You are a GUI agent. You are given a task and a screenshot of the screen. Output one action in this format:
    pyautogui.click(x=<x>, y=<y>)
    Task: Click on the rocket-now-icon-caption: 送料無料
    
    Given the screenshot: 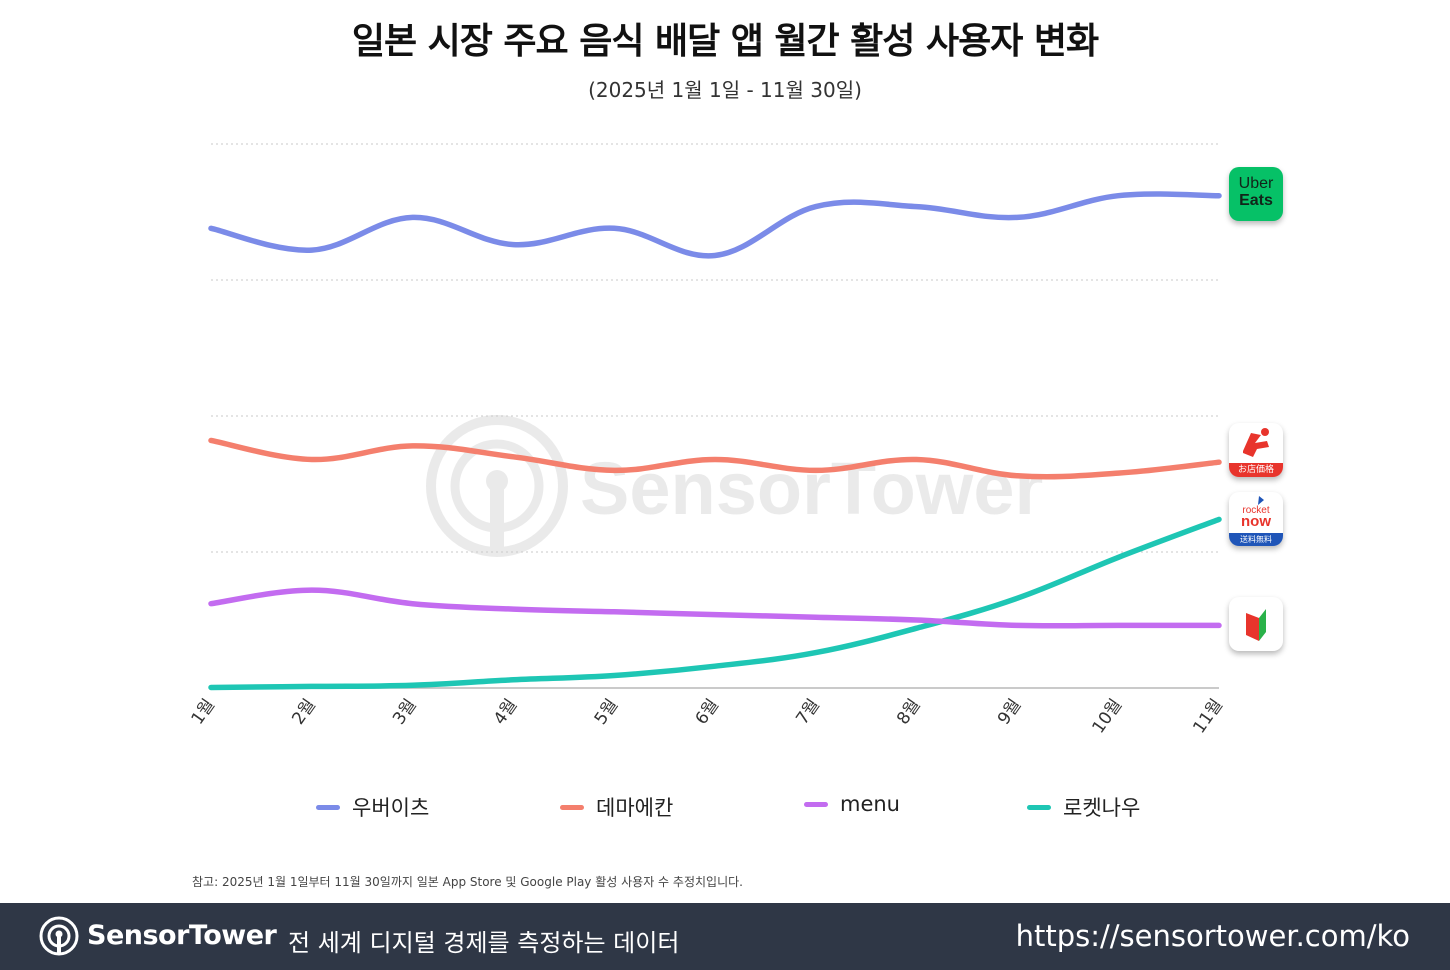 What is the action you would take?
    pyautogui.click(x=1256, y=539)
    